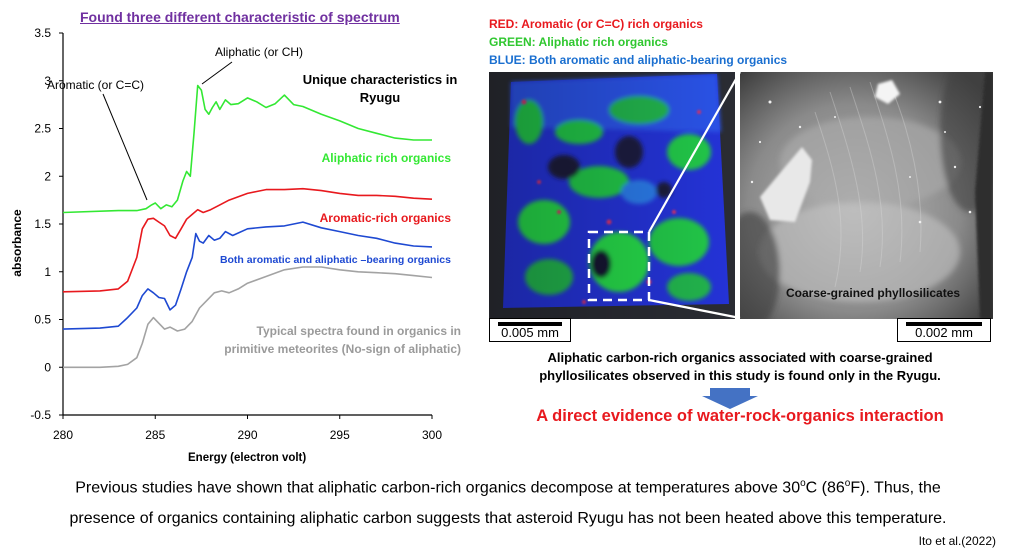 The width and height of the screenshot is (1016, 560). I want to click on y-tick-label: 0.5, so click(42, 320).